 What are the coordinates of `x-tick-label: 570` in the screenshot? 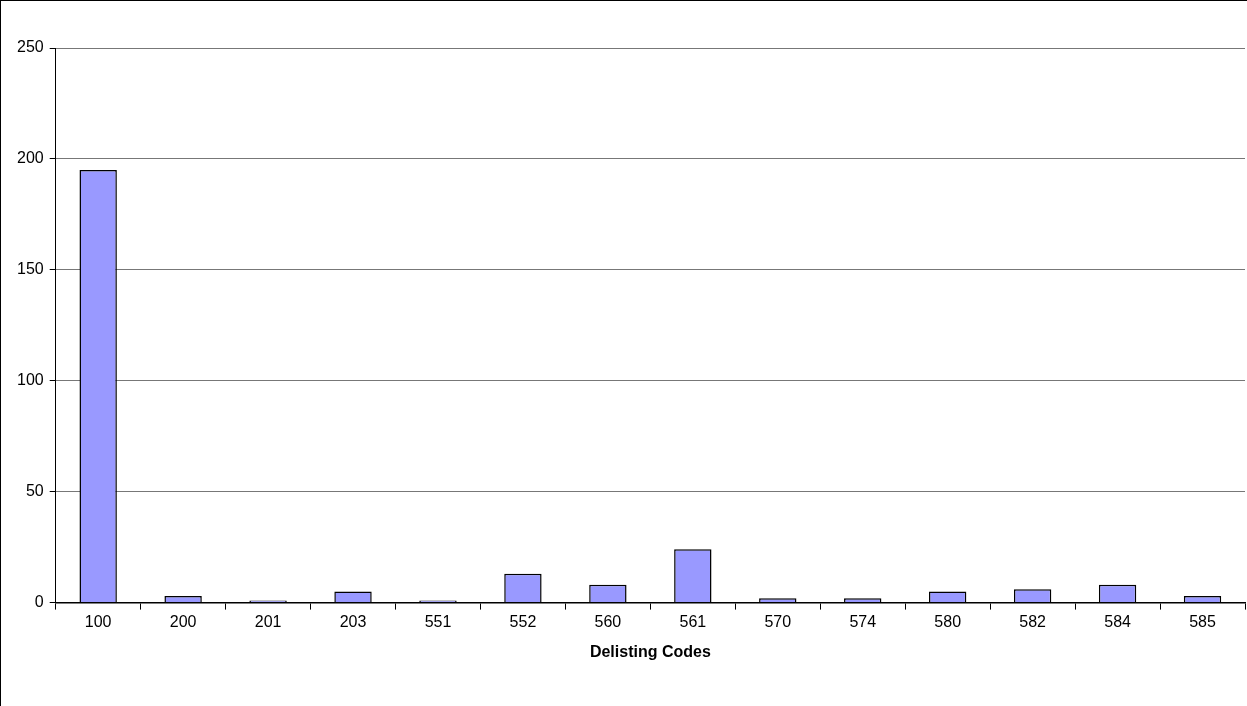 It's located at (778, 621).